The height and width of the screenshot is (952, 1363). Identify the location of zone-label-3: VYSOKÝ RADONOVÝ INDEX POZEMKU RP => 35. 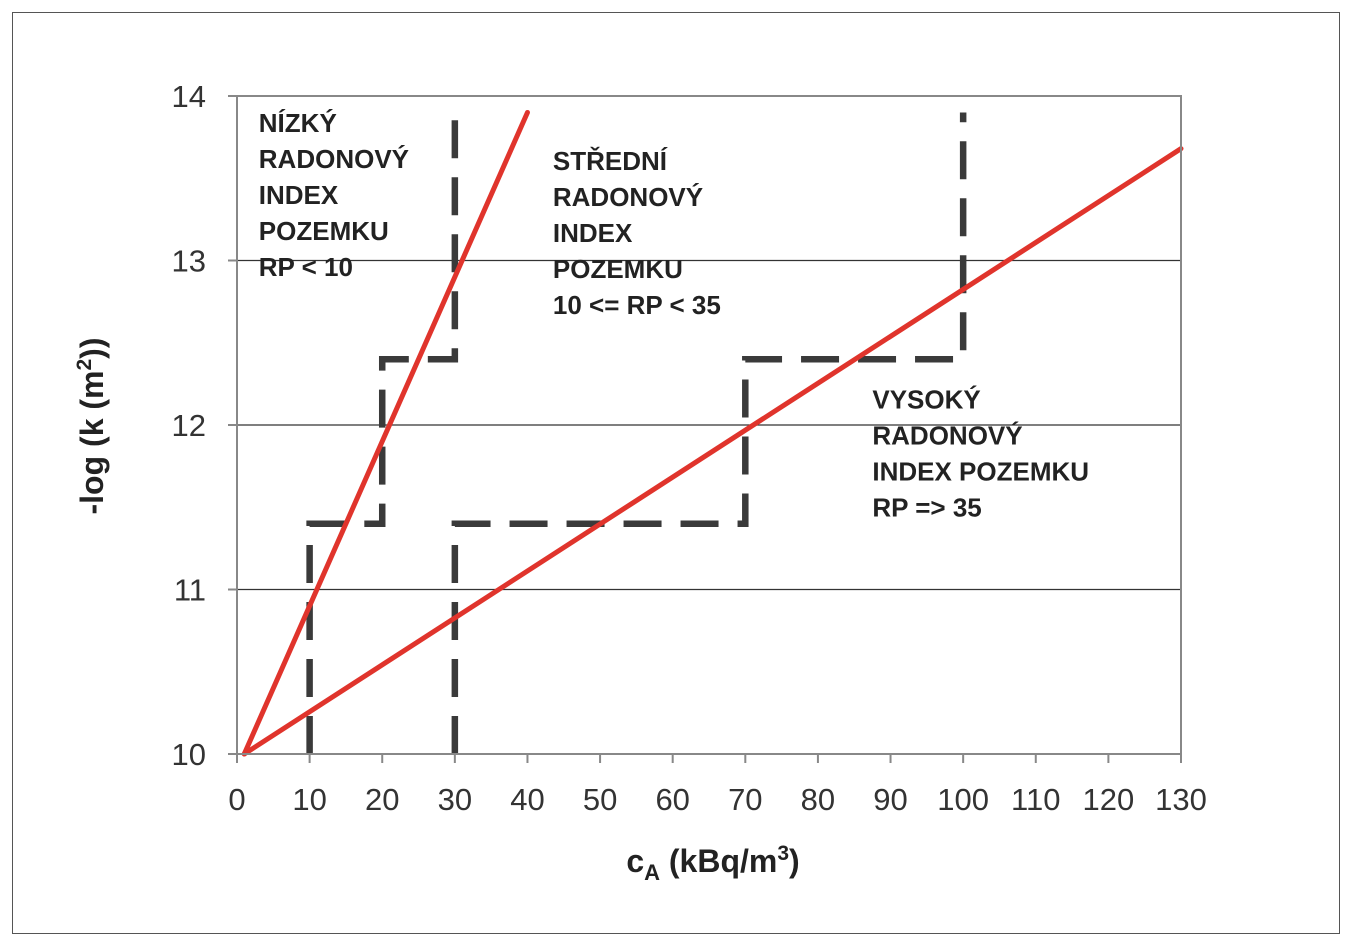
(980, 454).